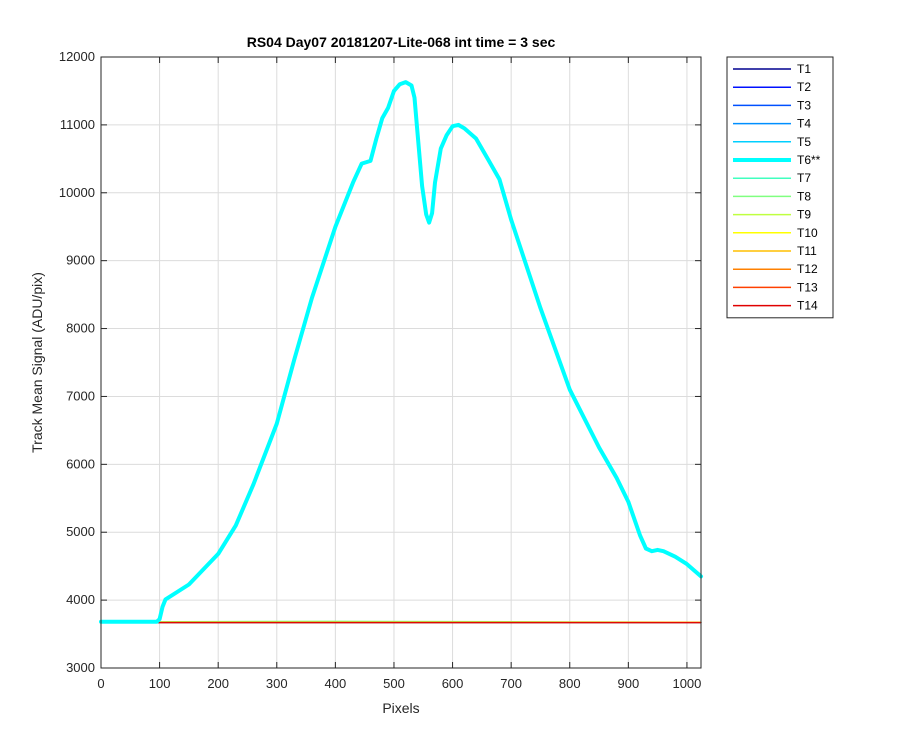 Image resolution: width=900 pixels, height=750 pixels. Describe the element at coordinates (686, 683) in the screenshot. I see `x-tick-label: 1000` at that location.